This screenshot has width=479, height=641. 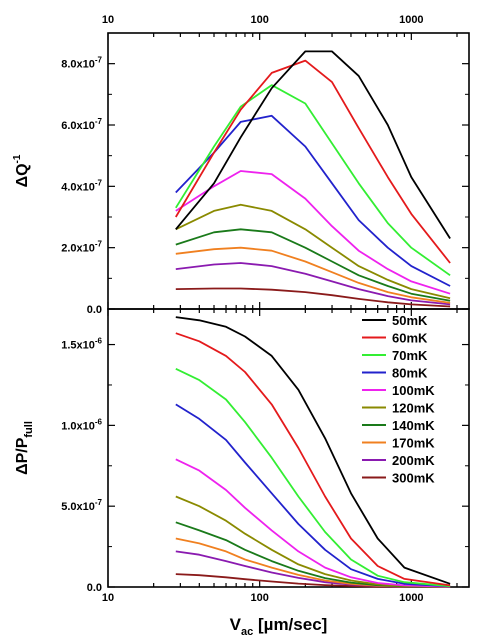 I want to click on legend-item: 50mK, so click(x=395, y=320).